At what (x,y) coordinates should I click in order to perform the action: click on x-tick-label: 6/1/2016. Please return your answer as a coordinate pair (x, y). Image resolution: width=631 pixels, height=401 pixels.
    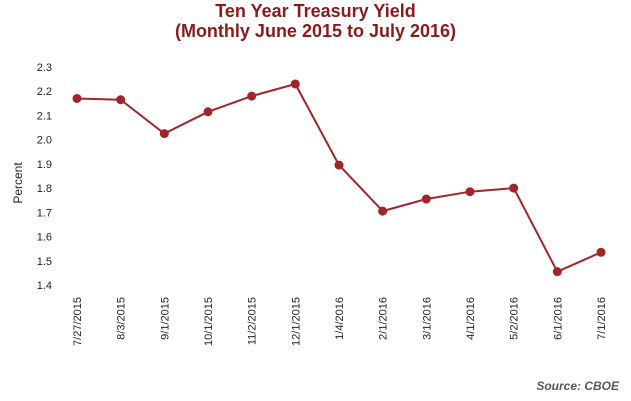
    Looking at the image, I should click on (558, 318).